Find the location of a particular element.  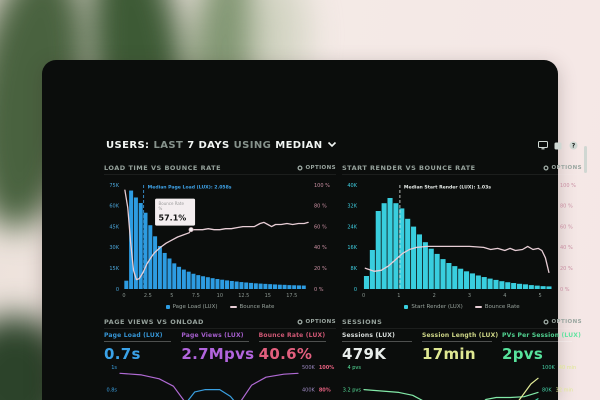

svg-text: 30K is located at coordinates (114, 248).